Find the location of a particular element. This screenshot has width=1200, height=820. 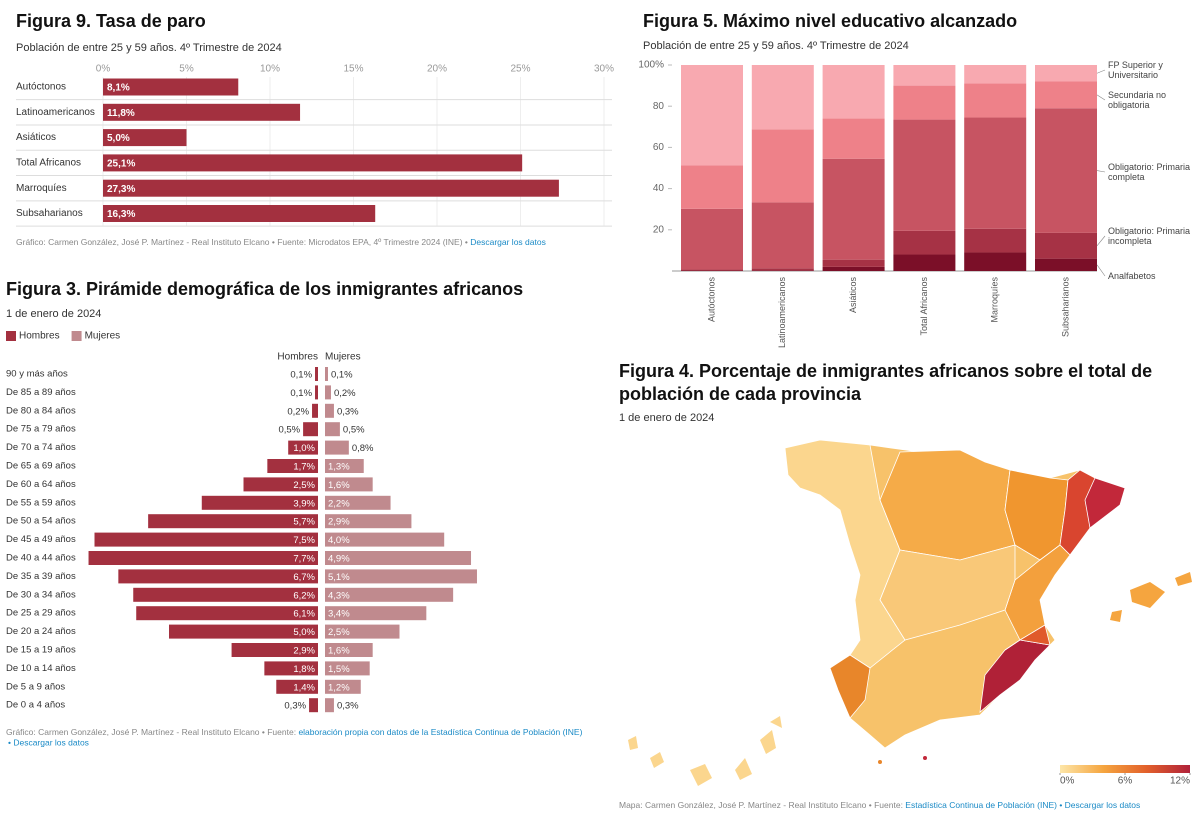

category-label: Total Africanos is located at coordinates (48, 163).